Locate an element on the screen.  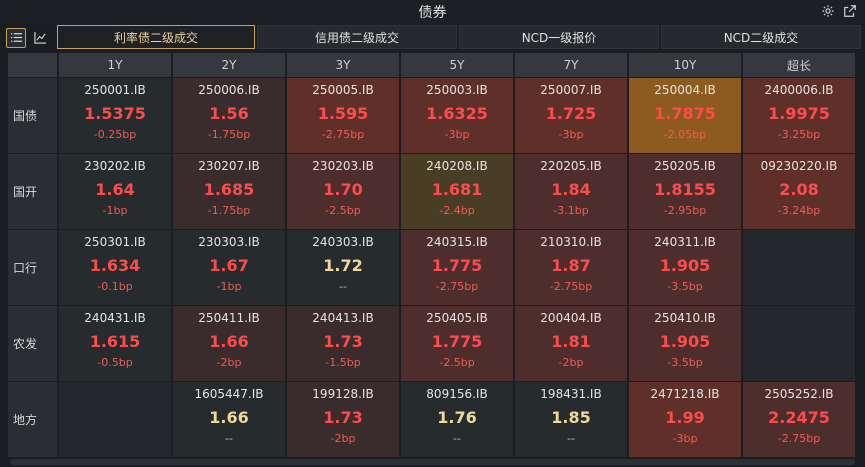
column-header: 1Y is located at coordinates (115, 65).